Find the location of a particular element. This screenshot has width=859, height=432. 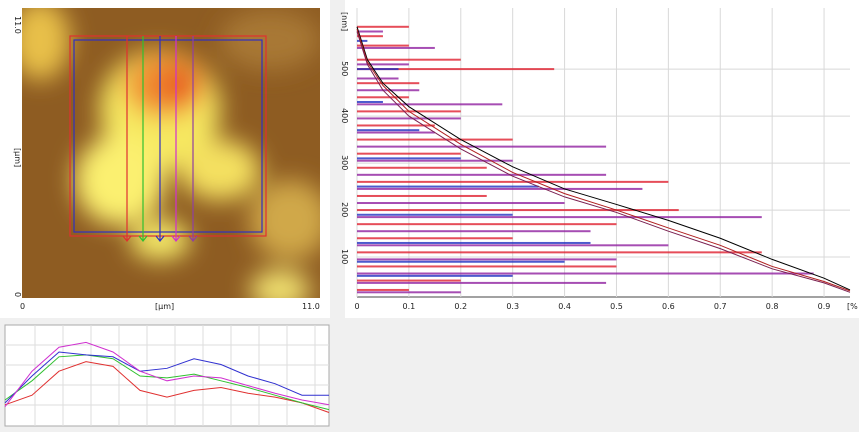

profile-grid is located at coordinates (167, 375).